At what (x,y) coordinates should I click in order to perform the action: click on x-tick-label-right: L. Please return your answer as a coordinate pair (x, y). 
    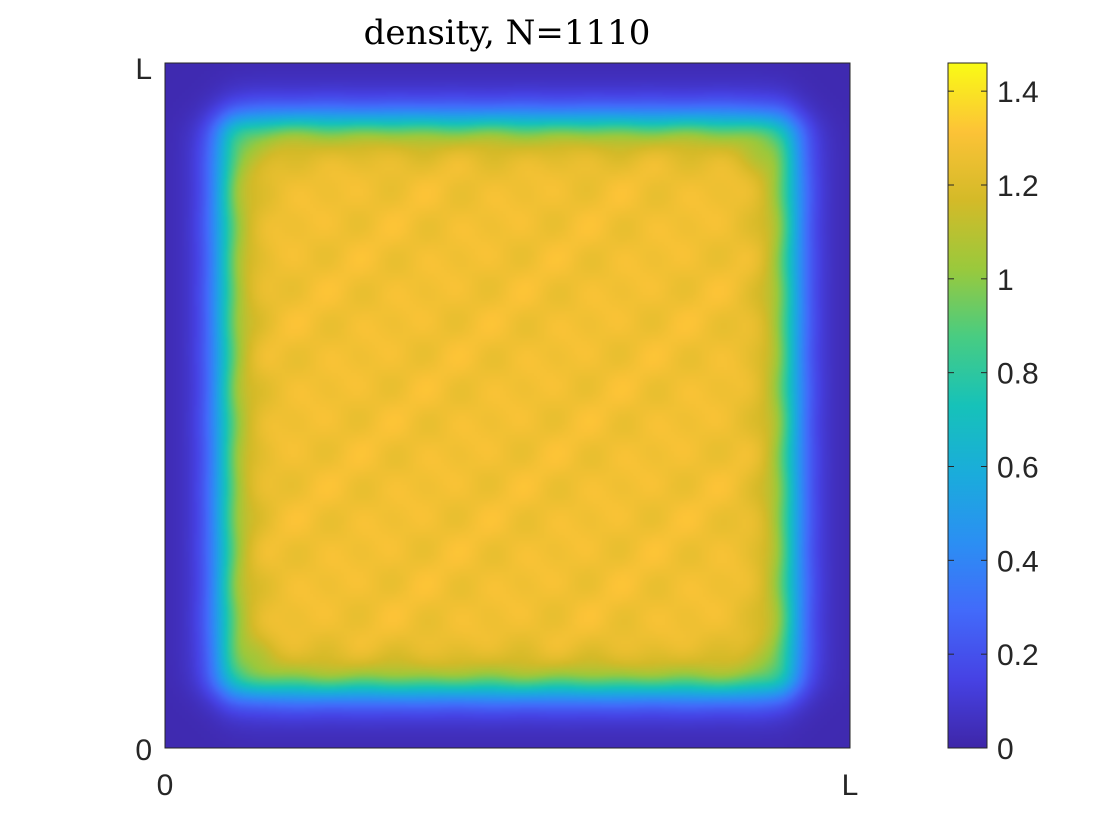
    Looking at the image, I should click on (850, 785).